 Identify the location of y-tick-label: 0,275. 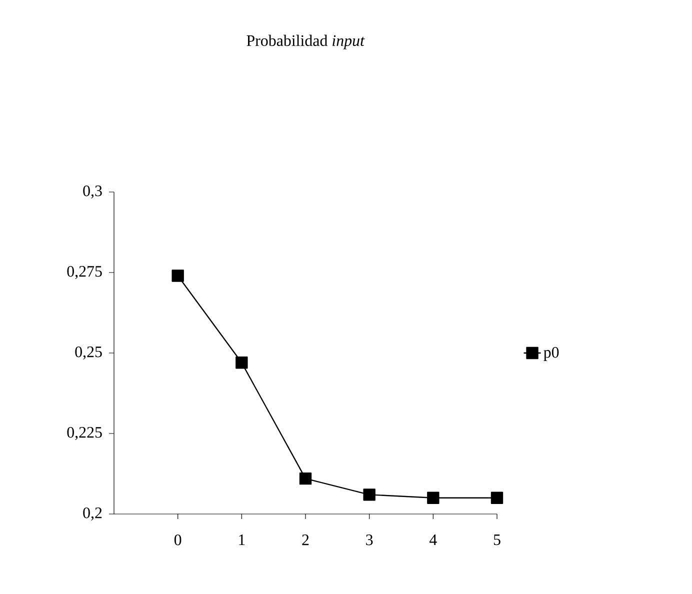
(84, 273).